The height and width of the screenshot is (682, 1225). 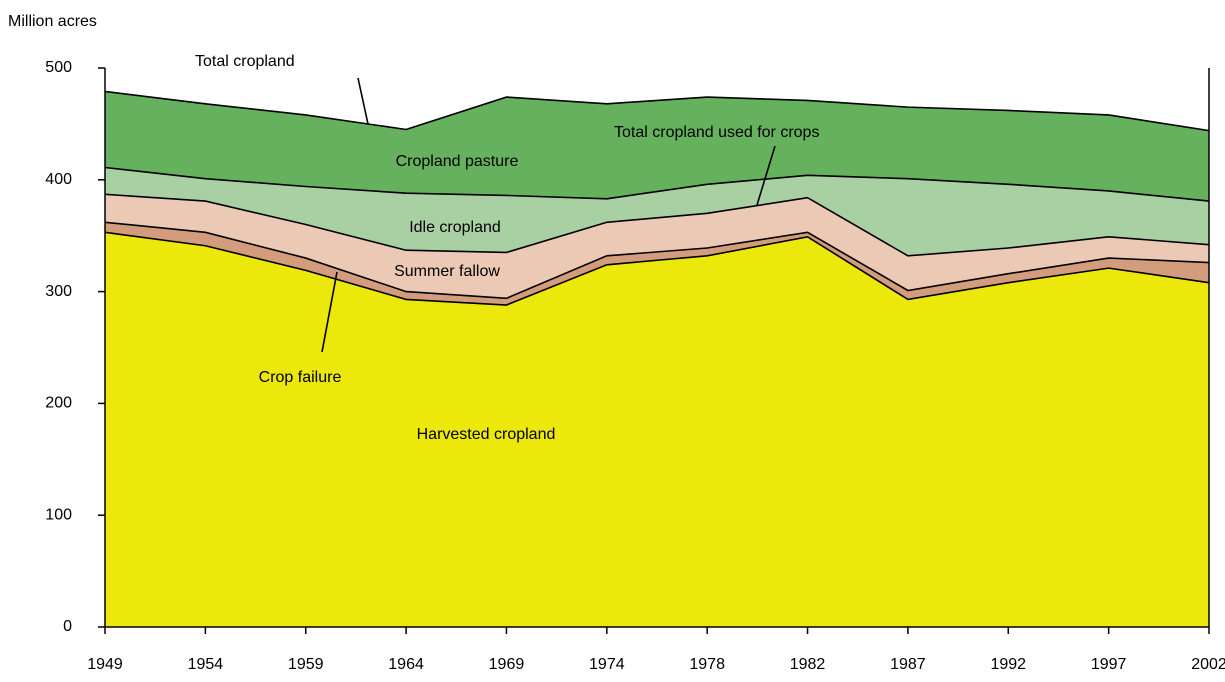 I want to click on x-tick-label: 1964, so click(x=406, y=664).